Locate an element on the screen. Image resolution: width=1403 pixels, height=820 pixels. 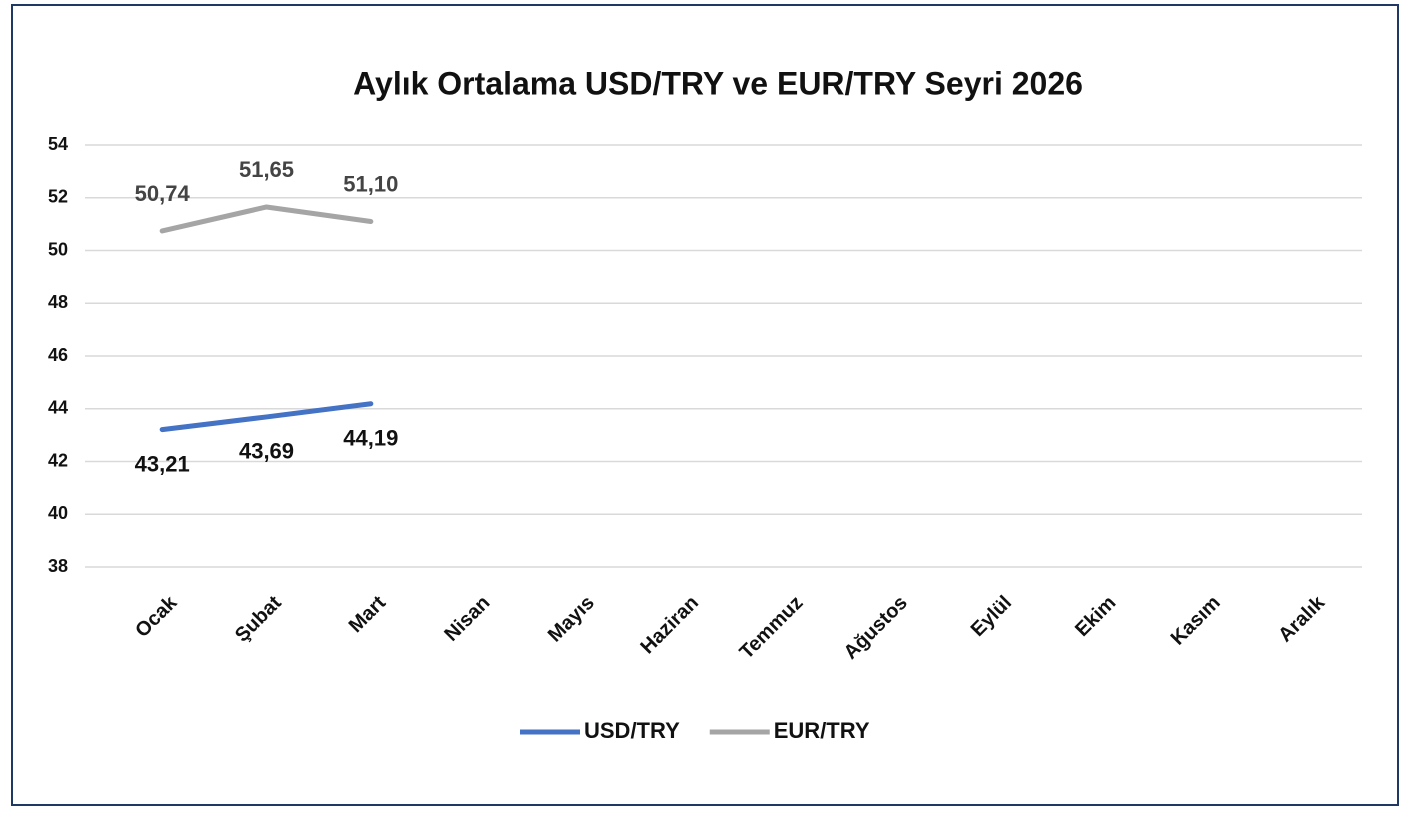
data-label: 43,69 is located at coordinates (266, 451).